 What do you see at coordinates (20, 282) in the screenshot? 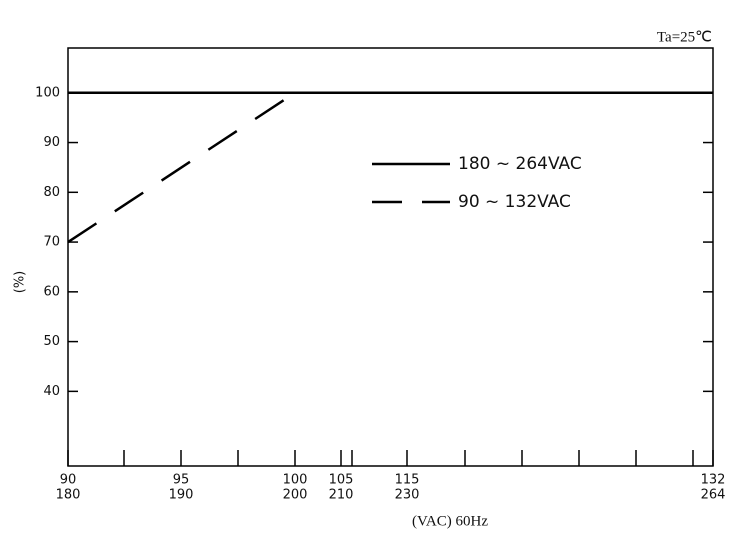
I see `y-axis-label: (%)` at bounding box center [20, 282].